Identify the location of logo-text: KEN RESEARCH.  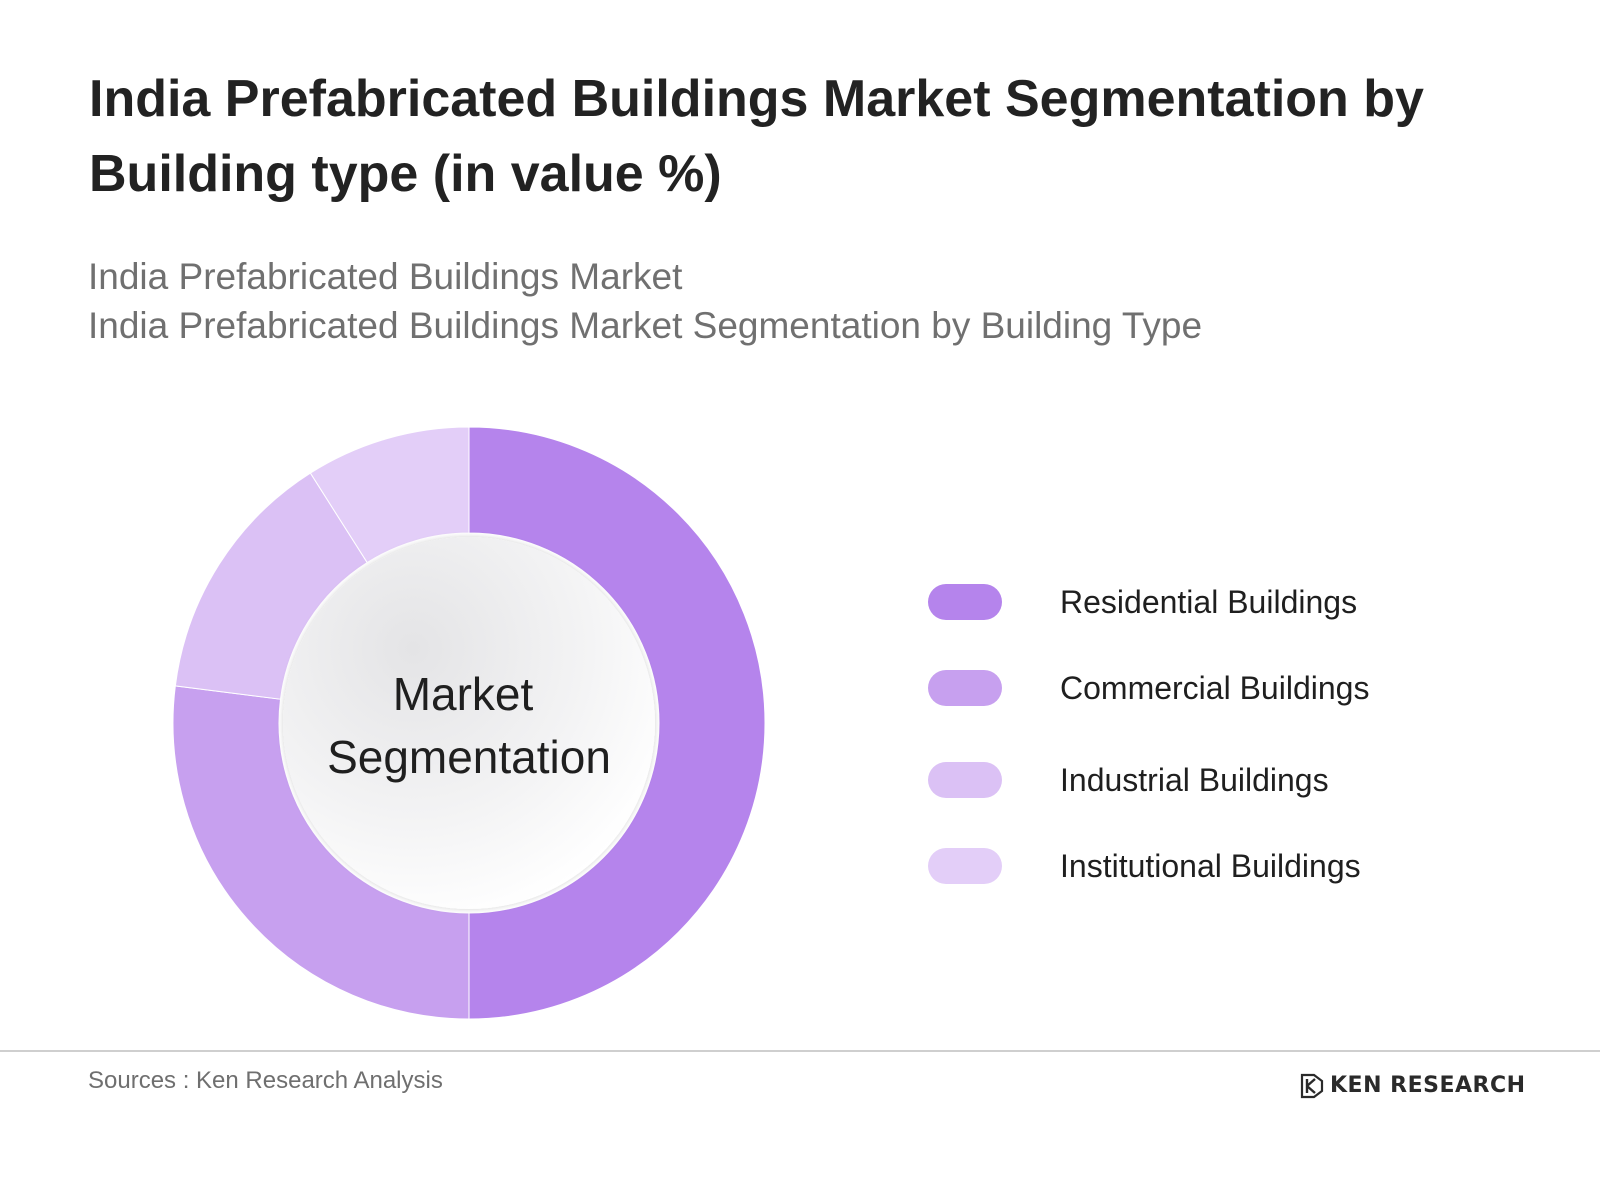
(1428, 1085).